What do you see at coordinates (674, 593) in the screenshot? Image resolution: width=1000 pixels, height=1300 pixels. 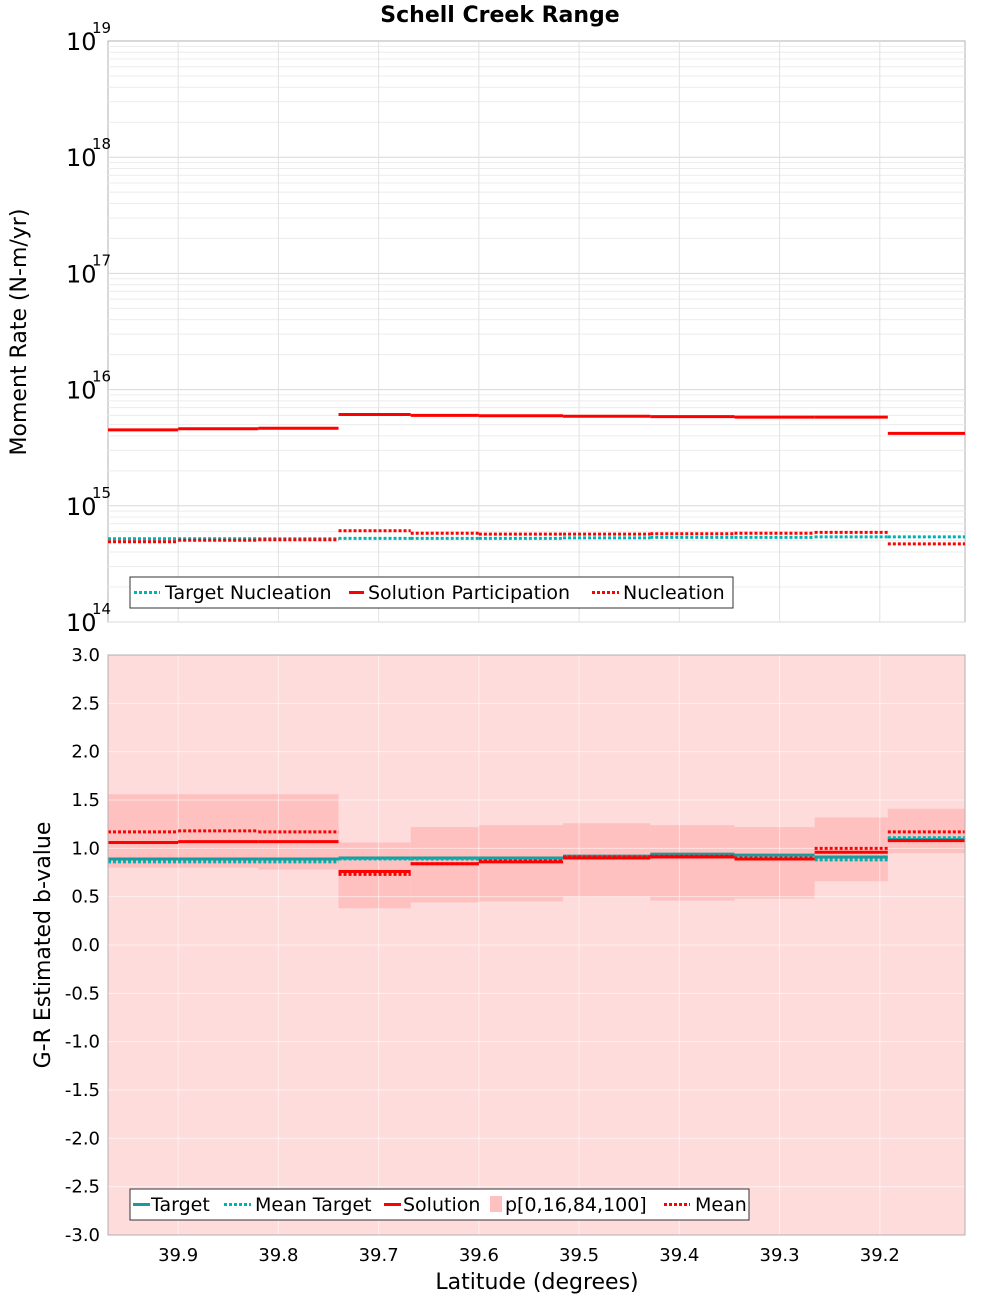 I see `legend-label-nucleation: Nucleation` at bounding box center [674, 593].